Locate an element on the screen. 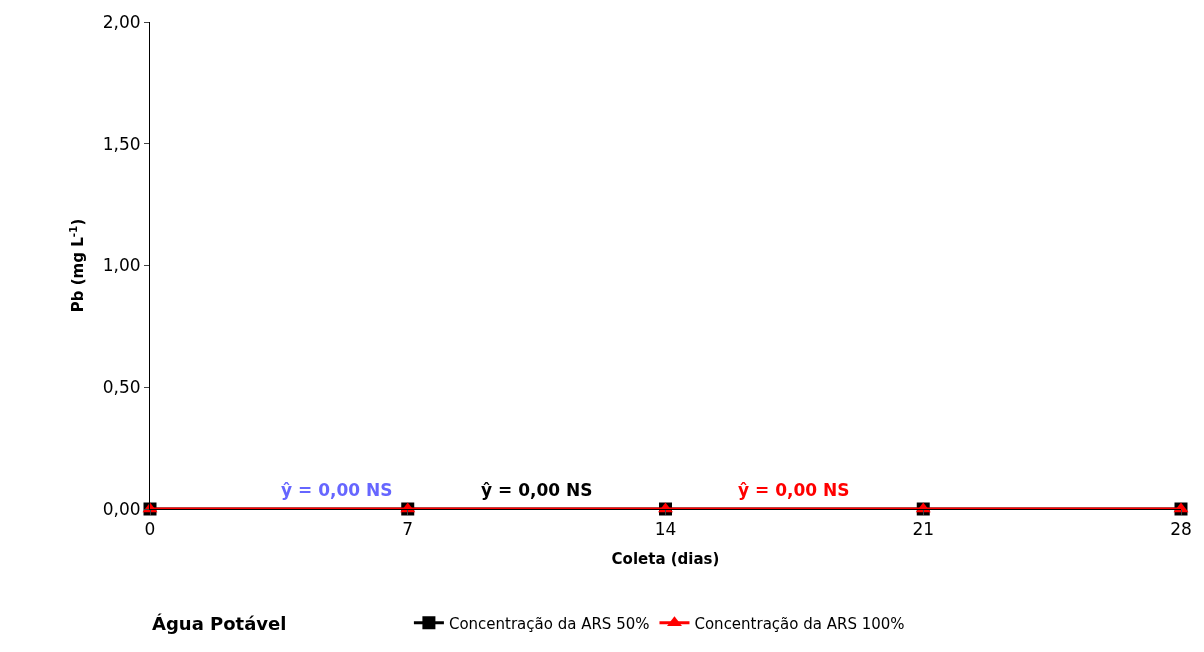  x-tick-label: 28 is located at coordinates (1181, 529).